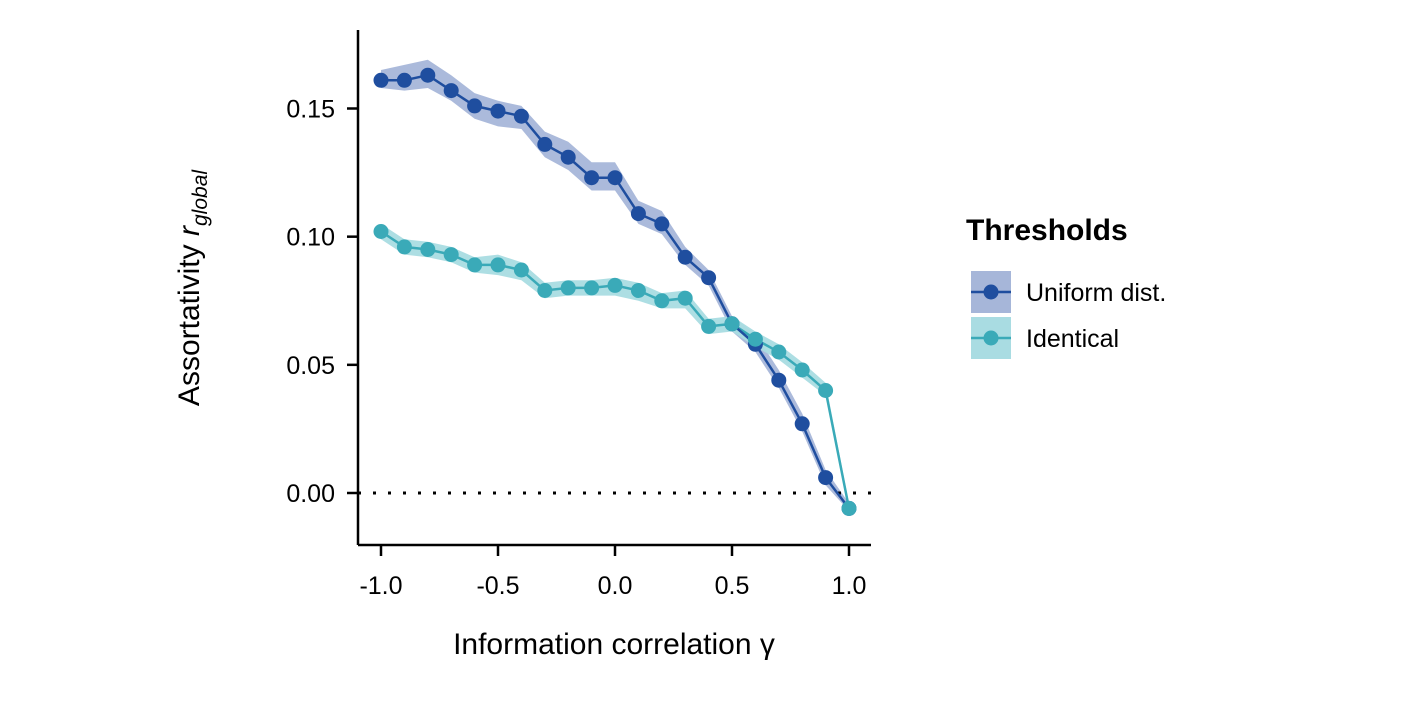 The image size is (1417, 708). Describe the element at coordinates (189, 240) in the screenshot. I see `y-axis-gap` at that location.